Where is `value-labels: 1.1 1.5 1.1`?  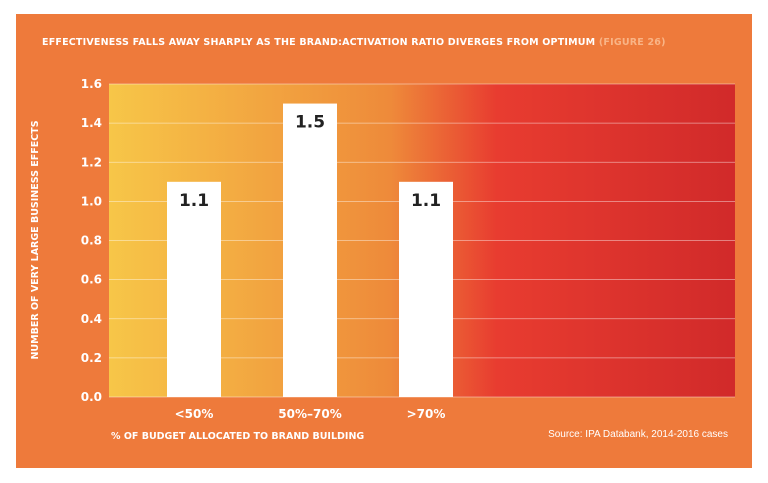 value-labels: 1.1 1.5 1.1 is located at coordinates (310, 162).